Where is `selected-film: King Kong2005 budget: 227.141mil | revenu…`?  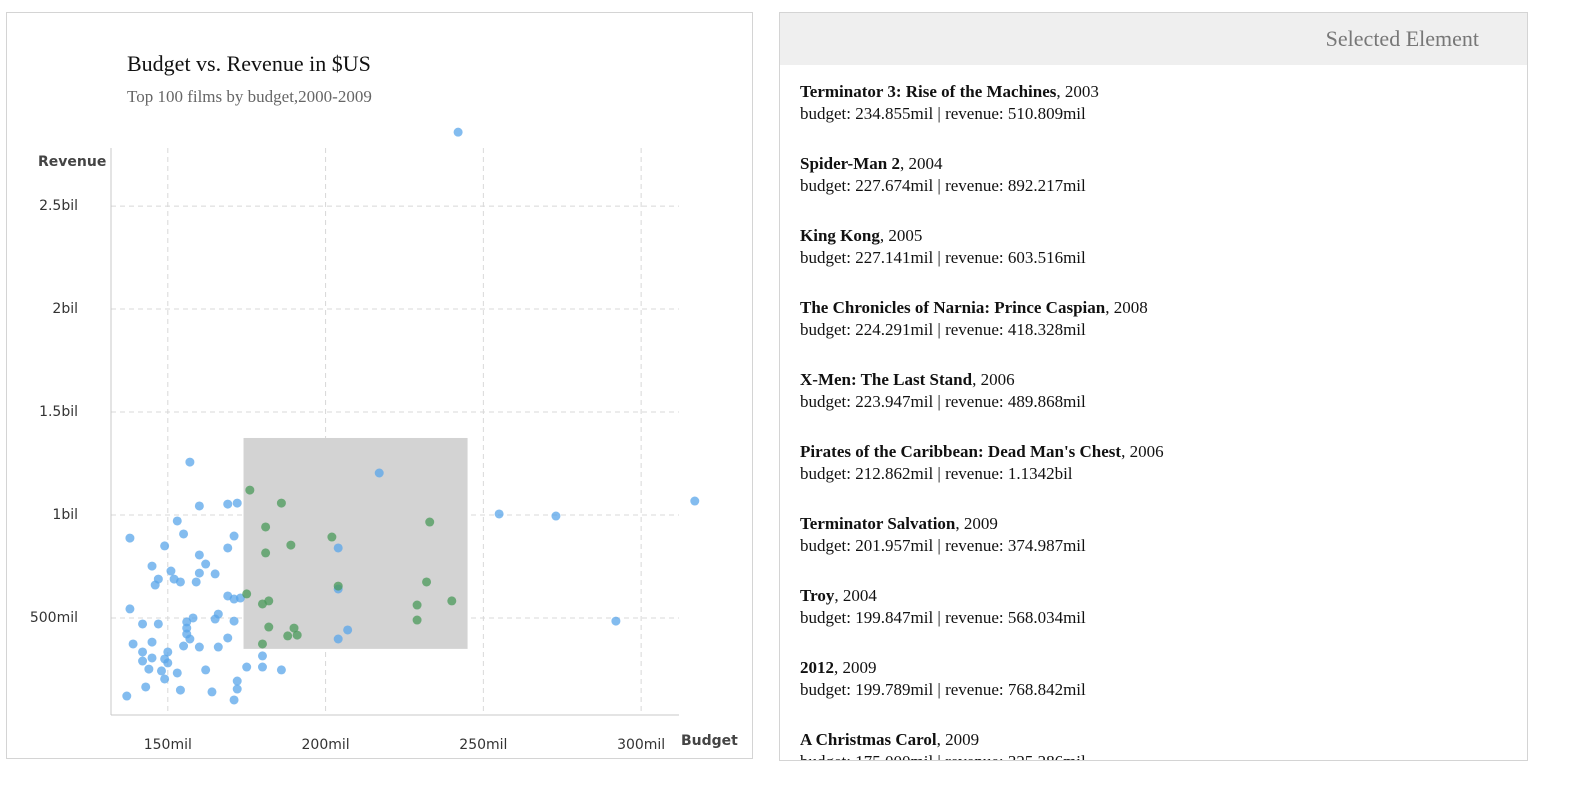
selected-film: King Kong2005 budget: 227.141mil | revenu… is located at coordinates (1153, 247).